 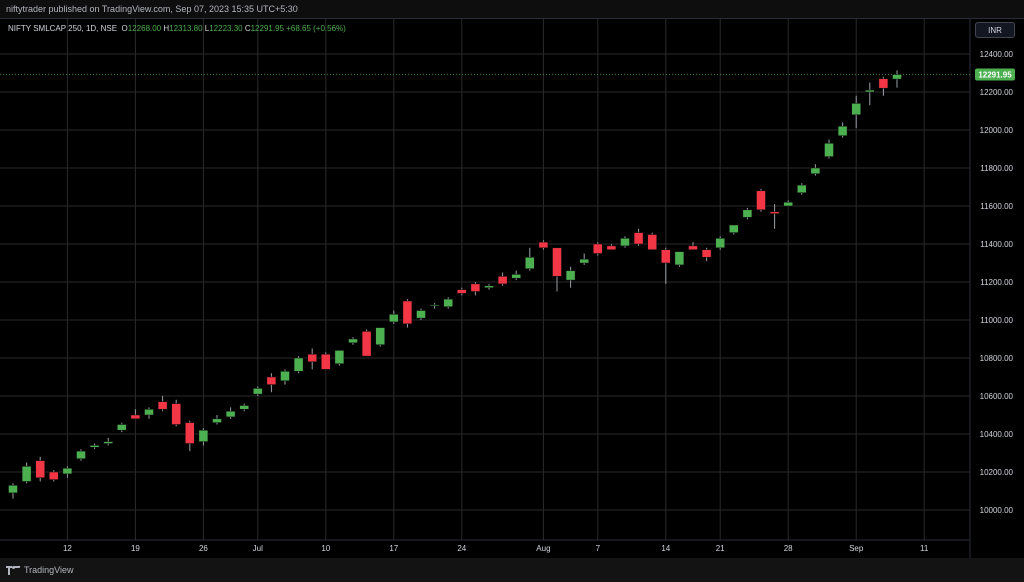 What do you see at coordinates (207, 28) in the screenshot?
I see `low-label: L` at bounding box center [207, 28].